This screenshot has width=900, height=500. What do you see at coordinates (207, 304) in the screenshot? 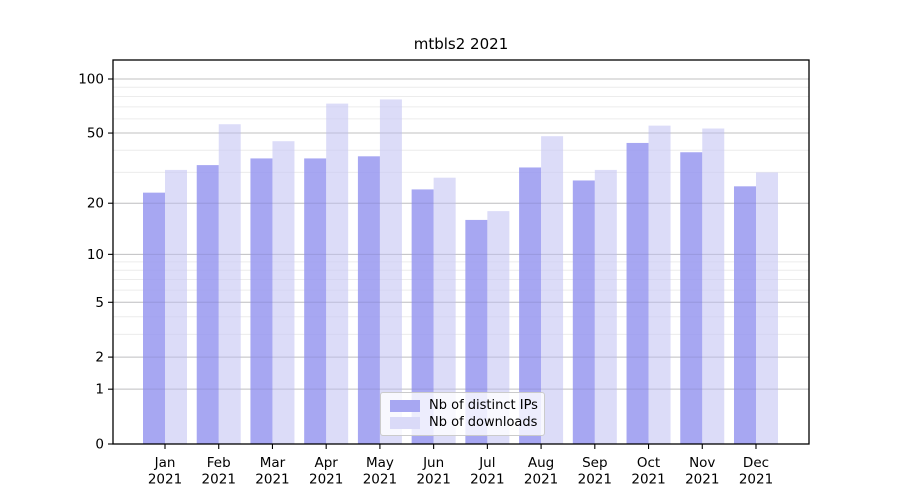
I see `bar-ips-Feb` at bounding box center [207, 304].